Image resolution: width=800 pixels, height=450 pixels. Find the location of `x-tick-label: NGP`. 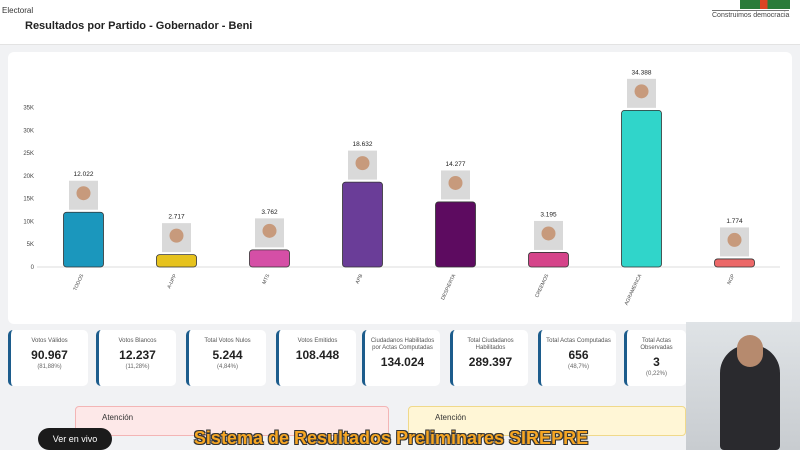

x-tick-label: NGP is located at coordinates (731, 279).